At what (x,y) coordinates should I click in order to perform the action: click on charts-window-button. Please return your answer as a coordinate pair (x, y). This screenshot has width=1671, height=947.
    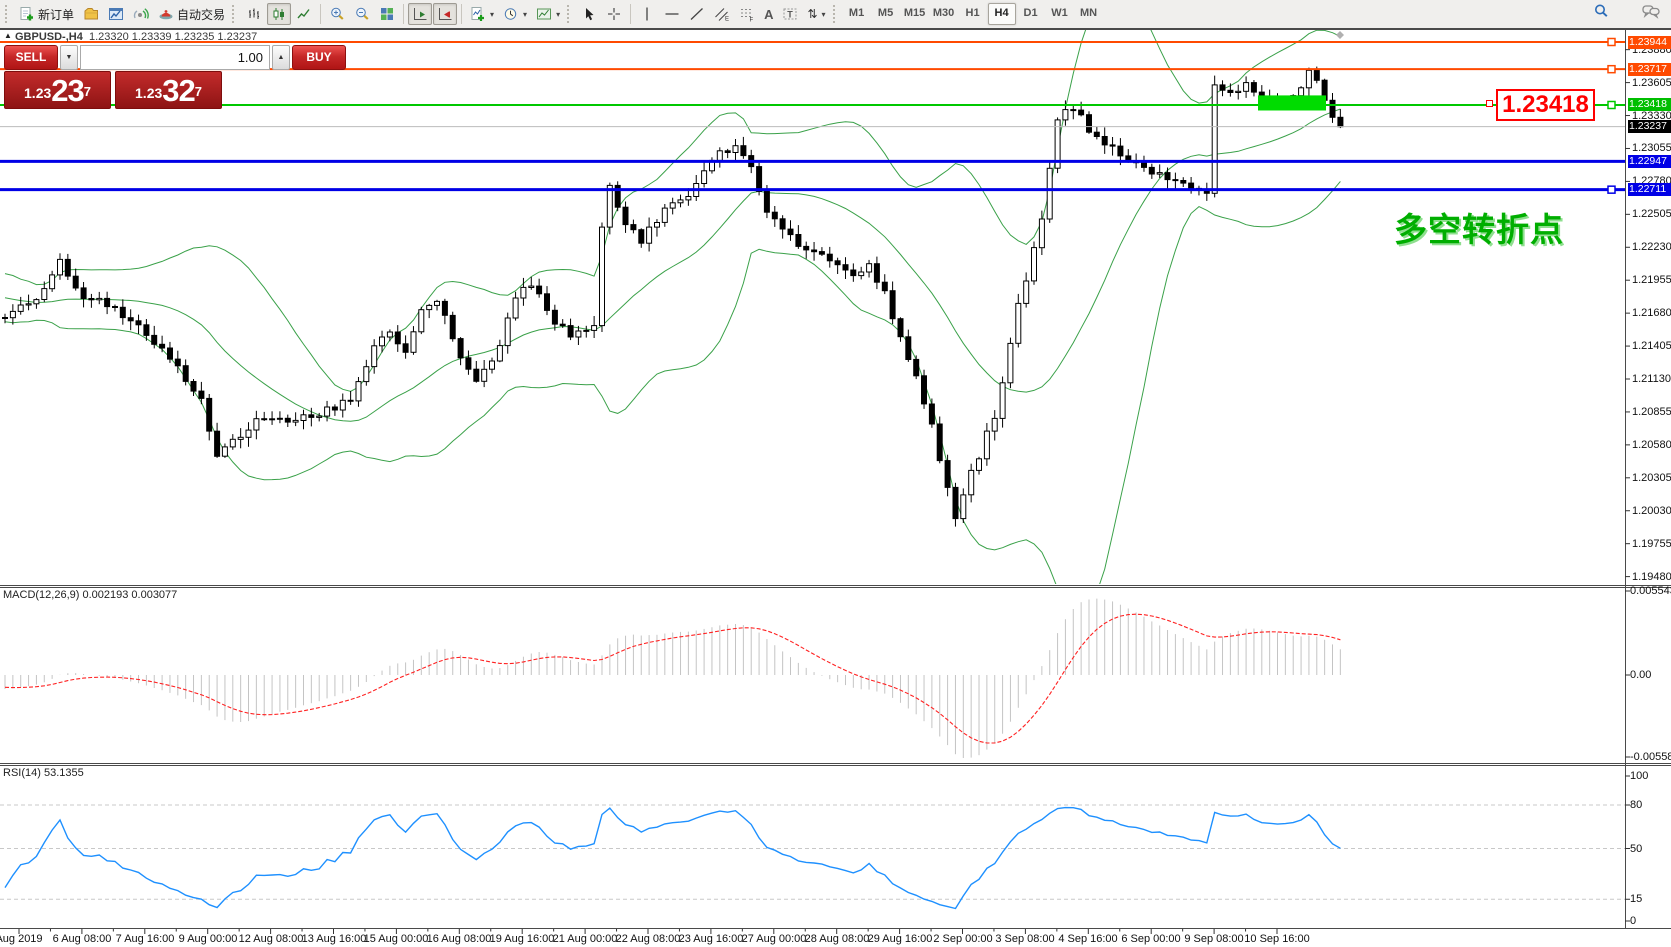
    Looking at the image, I should click on (116, 14).